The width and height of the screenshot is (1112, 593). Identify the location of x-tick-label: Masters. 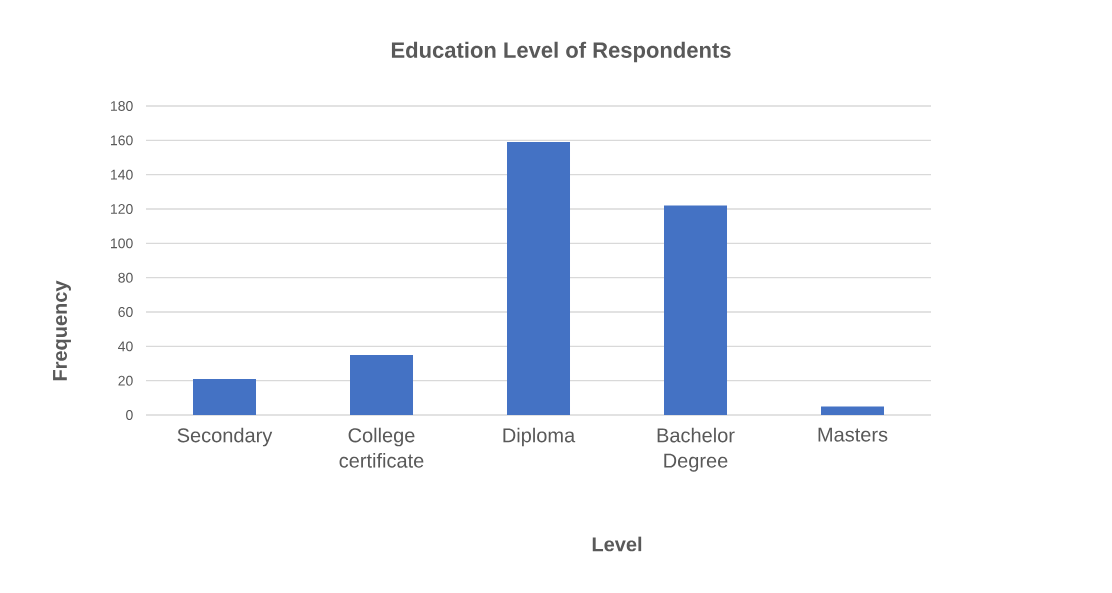
(853, 434).